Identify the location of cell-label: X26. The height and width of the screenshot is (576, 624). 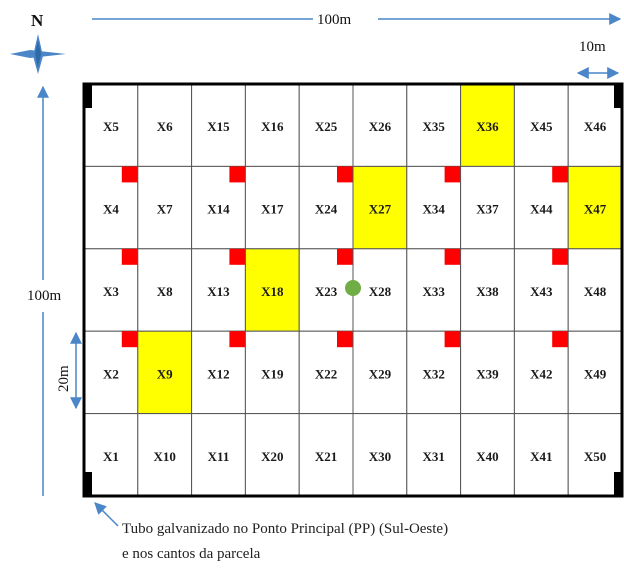
(380, 126).